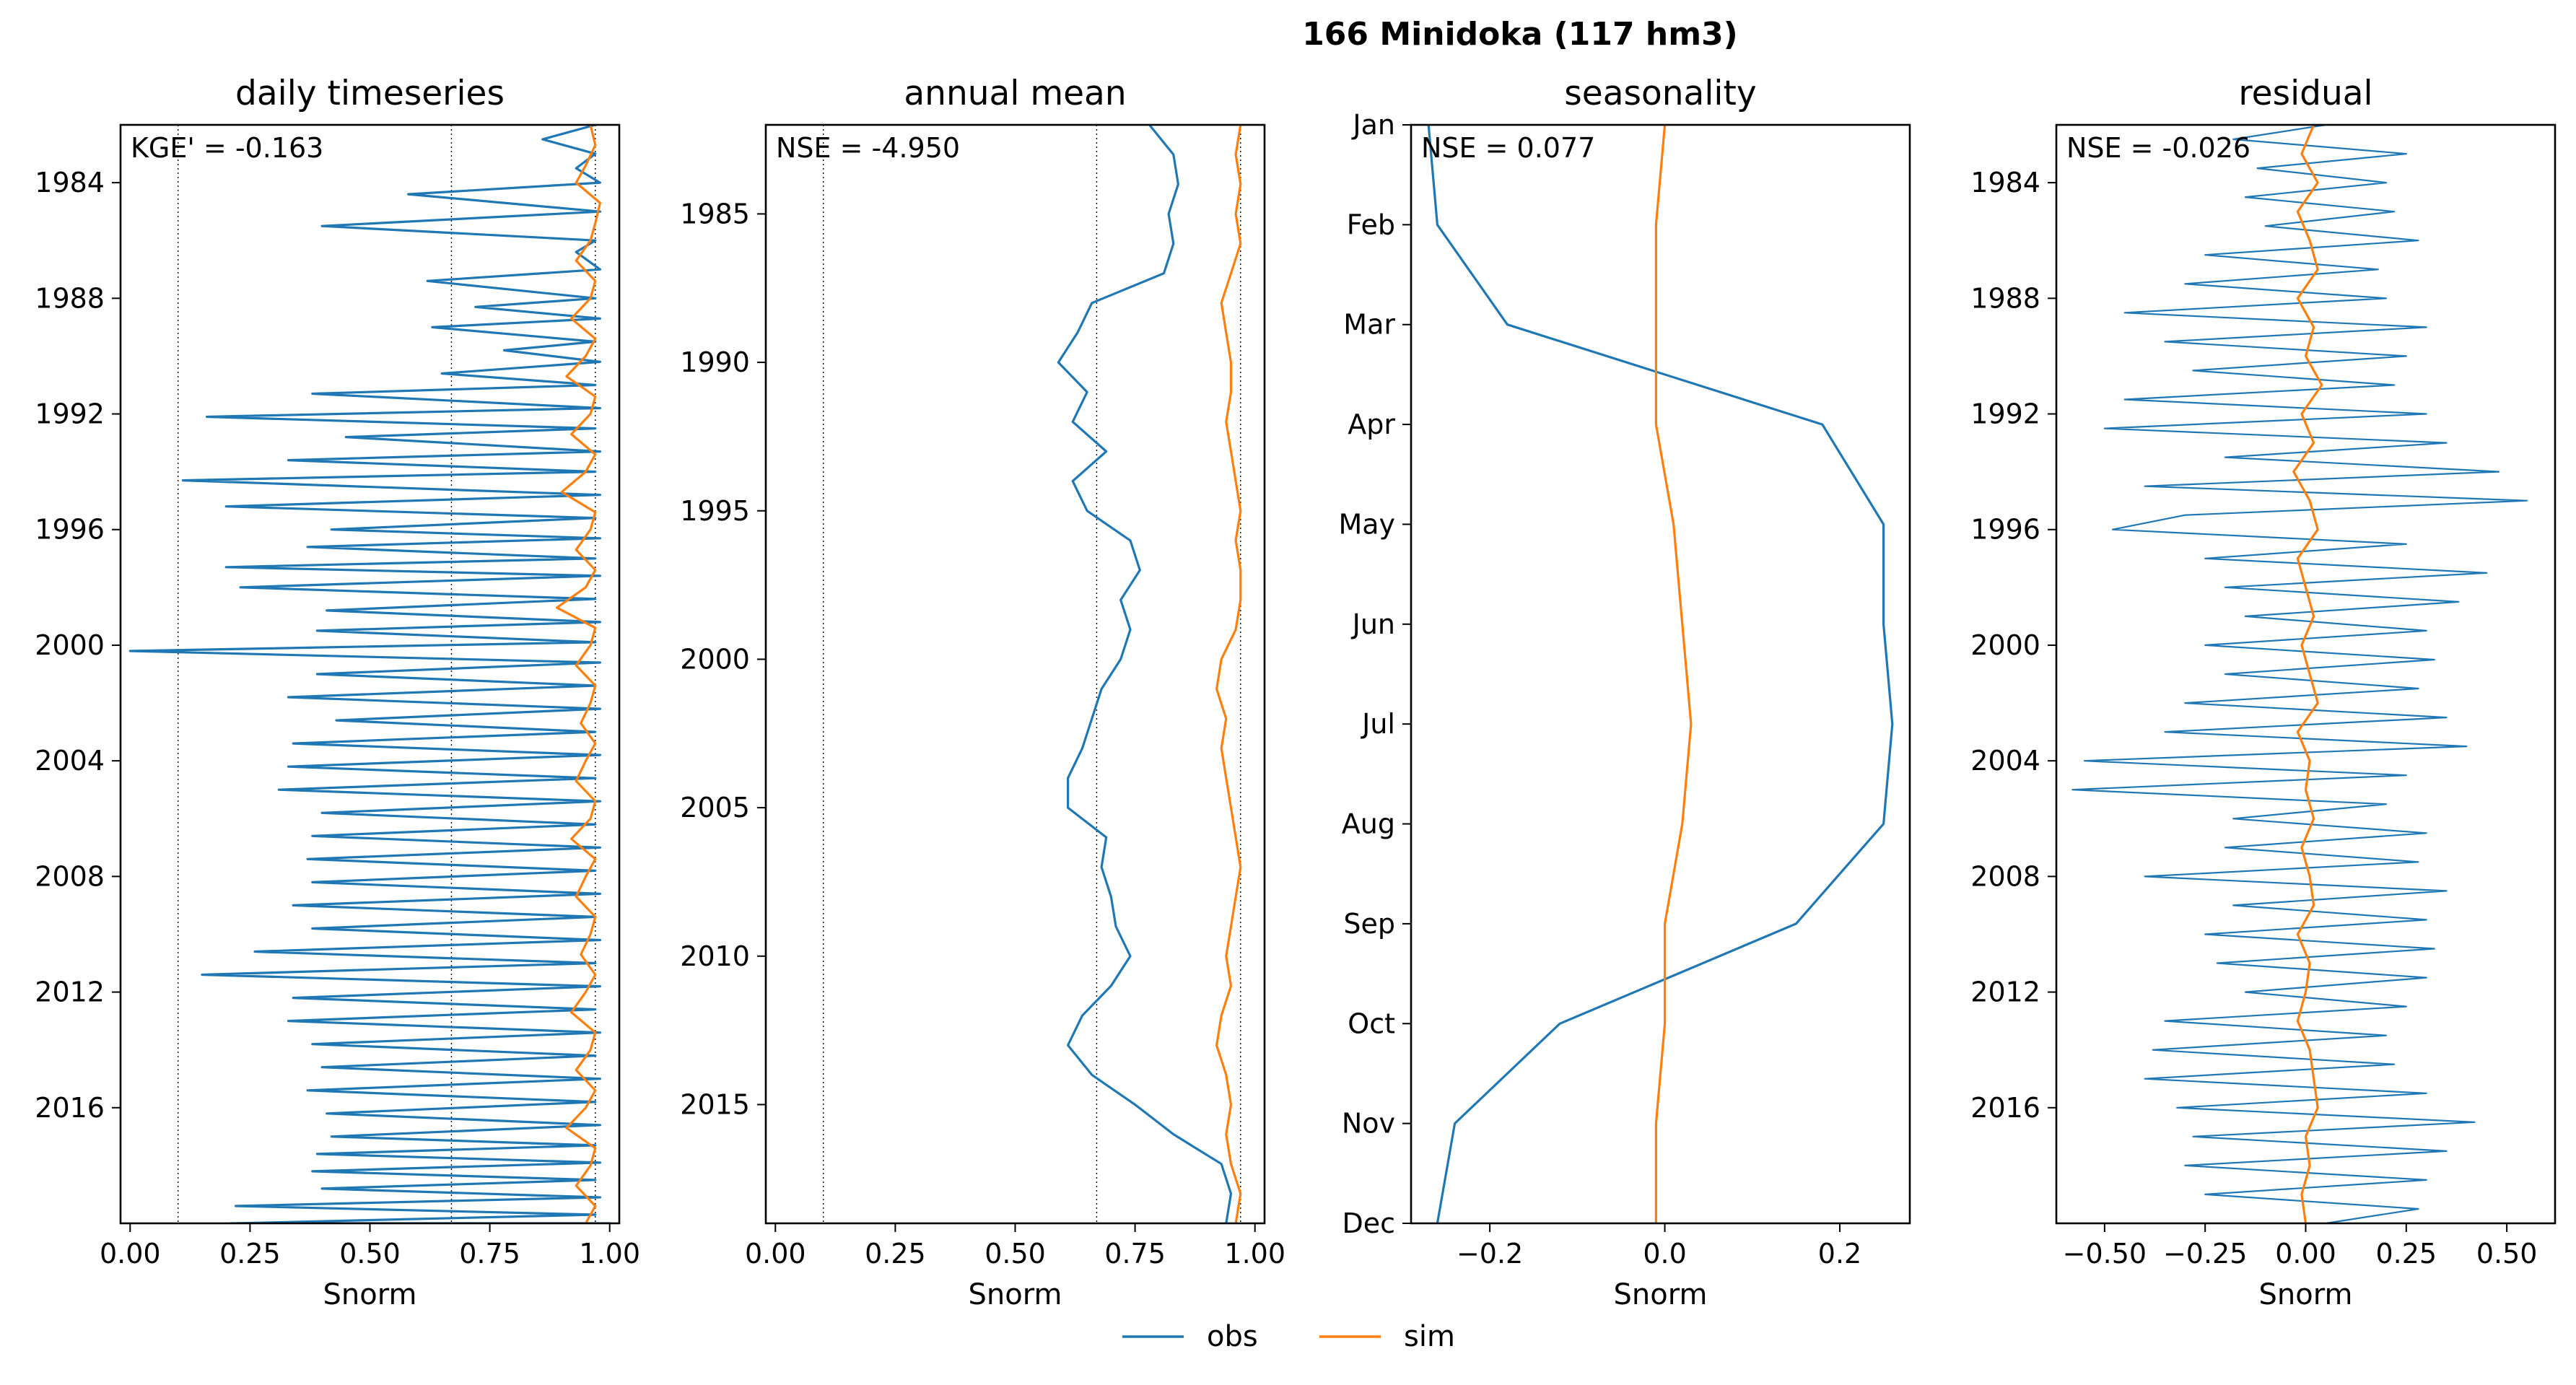 The height and width of the screenshot is (1385, 2576). What do you see at coordinates (1288, 1336) in the screenshot?
I see `legend: obs sim` at bounding box center [1288, 1336].